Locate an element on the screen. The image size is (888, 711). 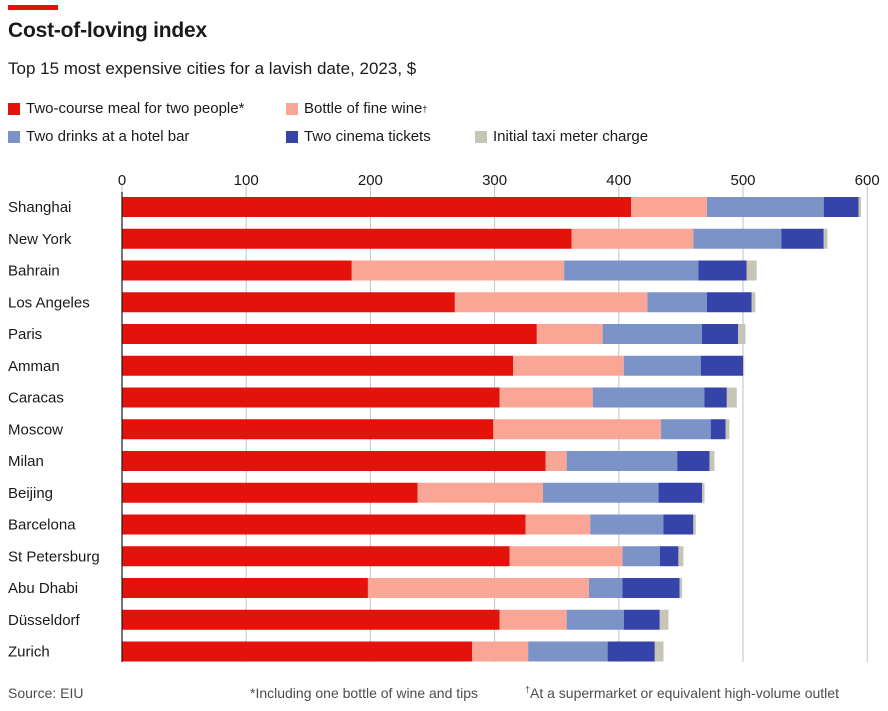
chart-title: Cost-of-loving index is located at coordinates (107, 30).